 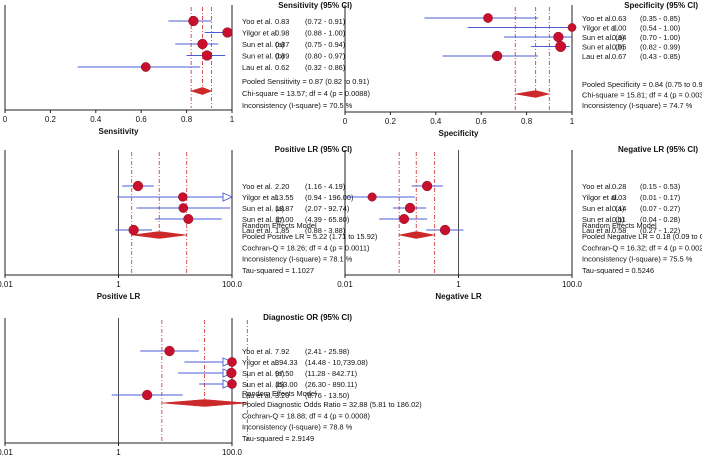 What do you see at coordinates (619, 230) in the screenshot?
I see `study-estimate: 0.58` at bounding box center [619, 230].